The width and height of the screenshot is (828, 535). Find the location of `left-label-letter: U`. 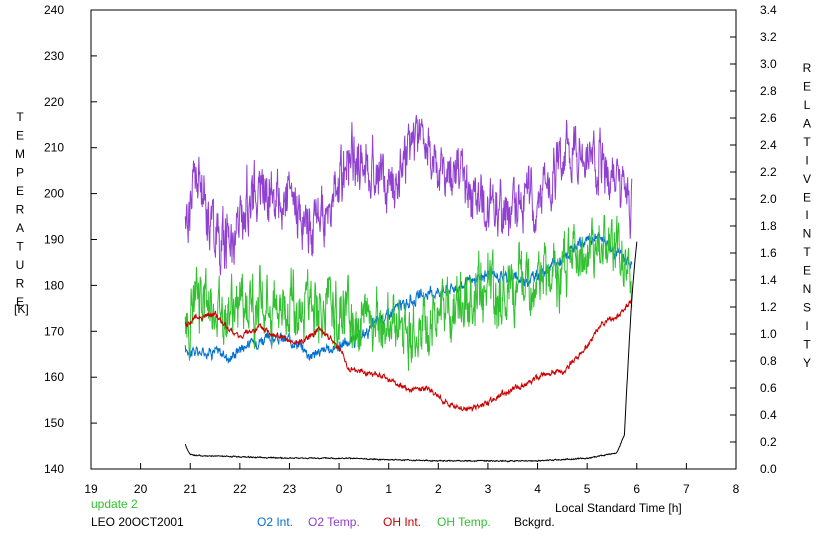

left-label-letter: U is located at coordinates (20, 265).